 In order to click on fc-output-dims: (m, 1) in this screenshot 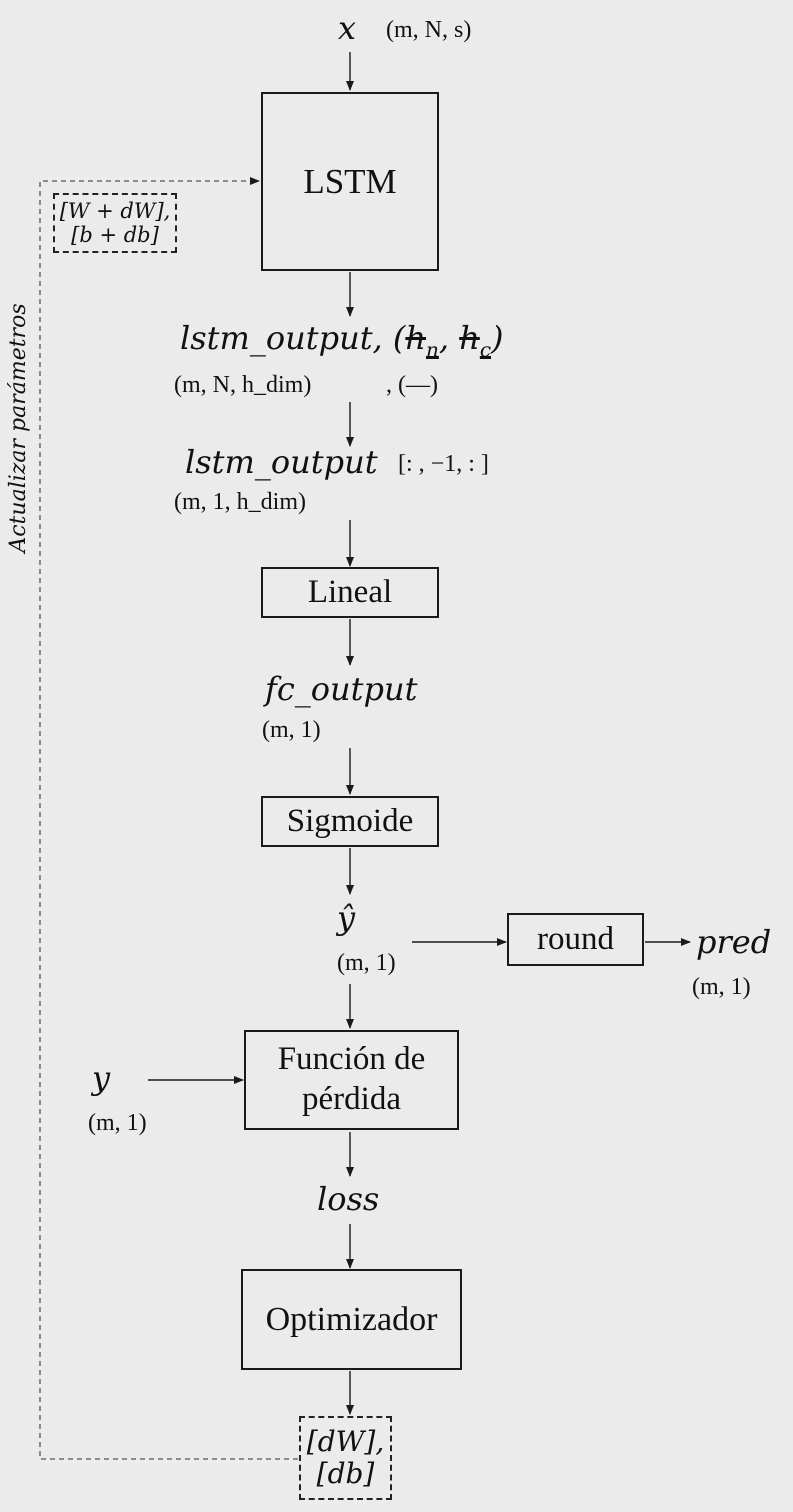, I will do `click(291, 730)`.